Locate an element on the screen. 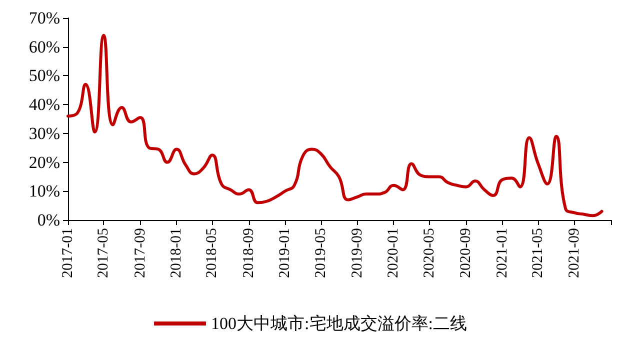 Image resolution: width=621 pixels, height=345 pixels. x-tick-label: 2019-05 is located at coordinates (320, 253).